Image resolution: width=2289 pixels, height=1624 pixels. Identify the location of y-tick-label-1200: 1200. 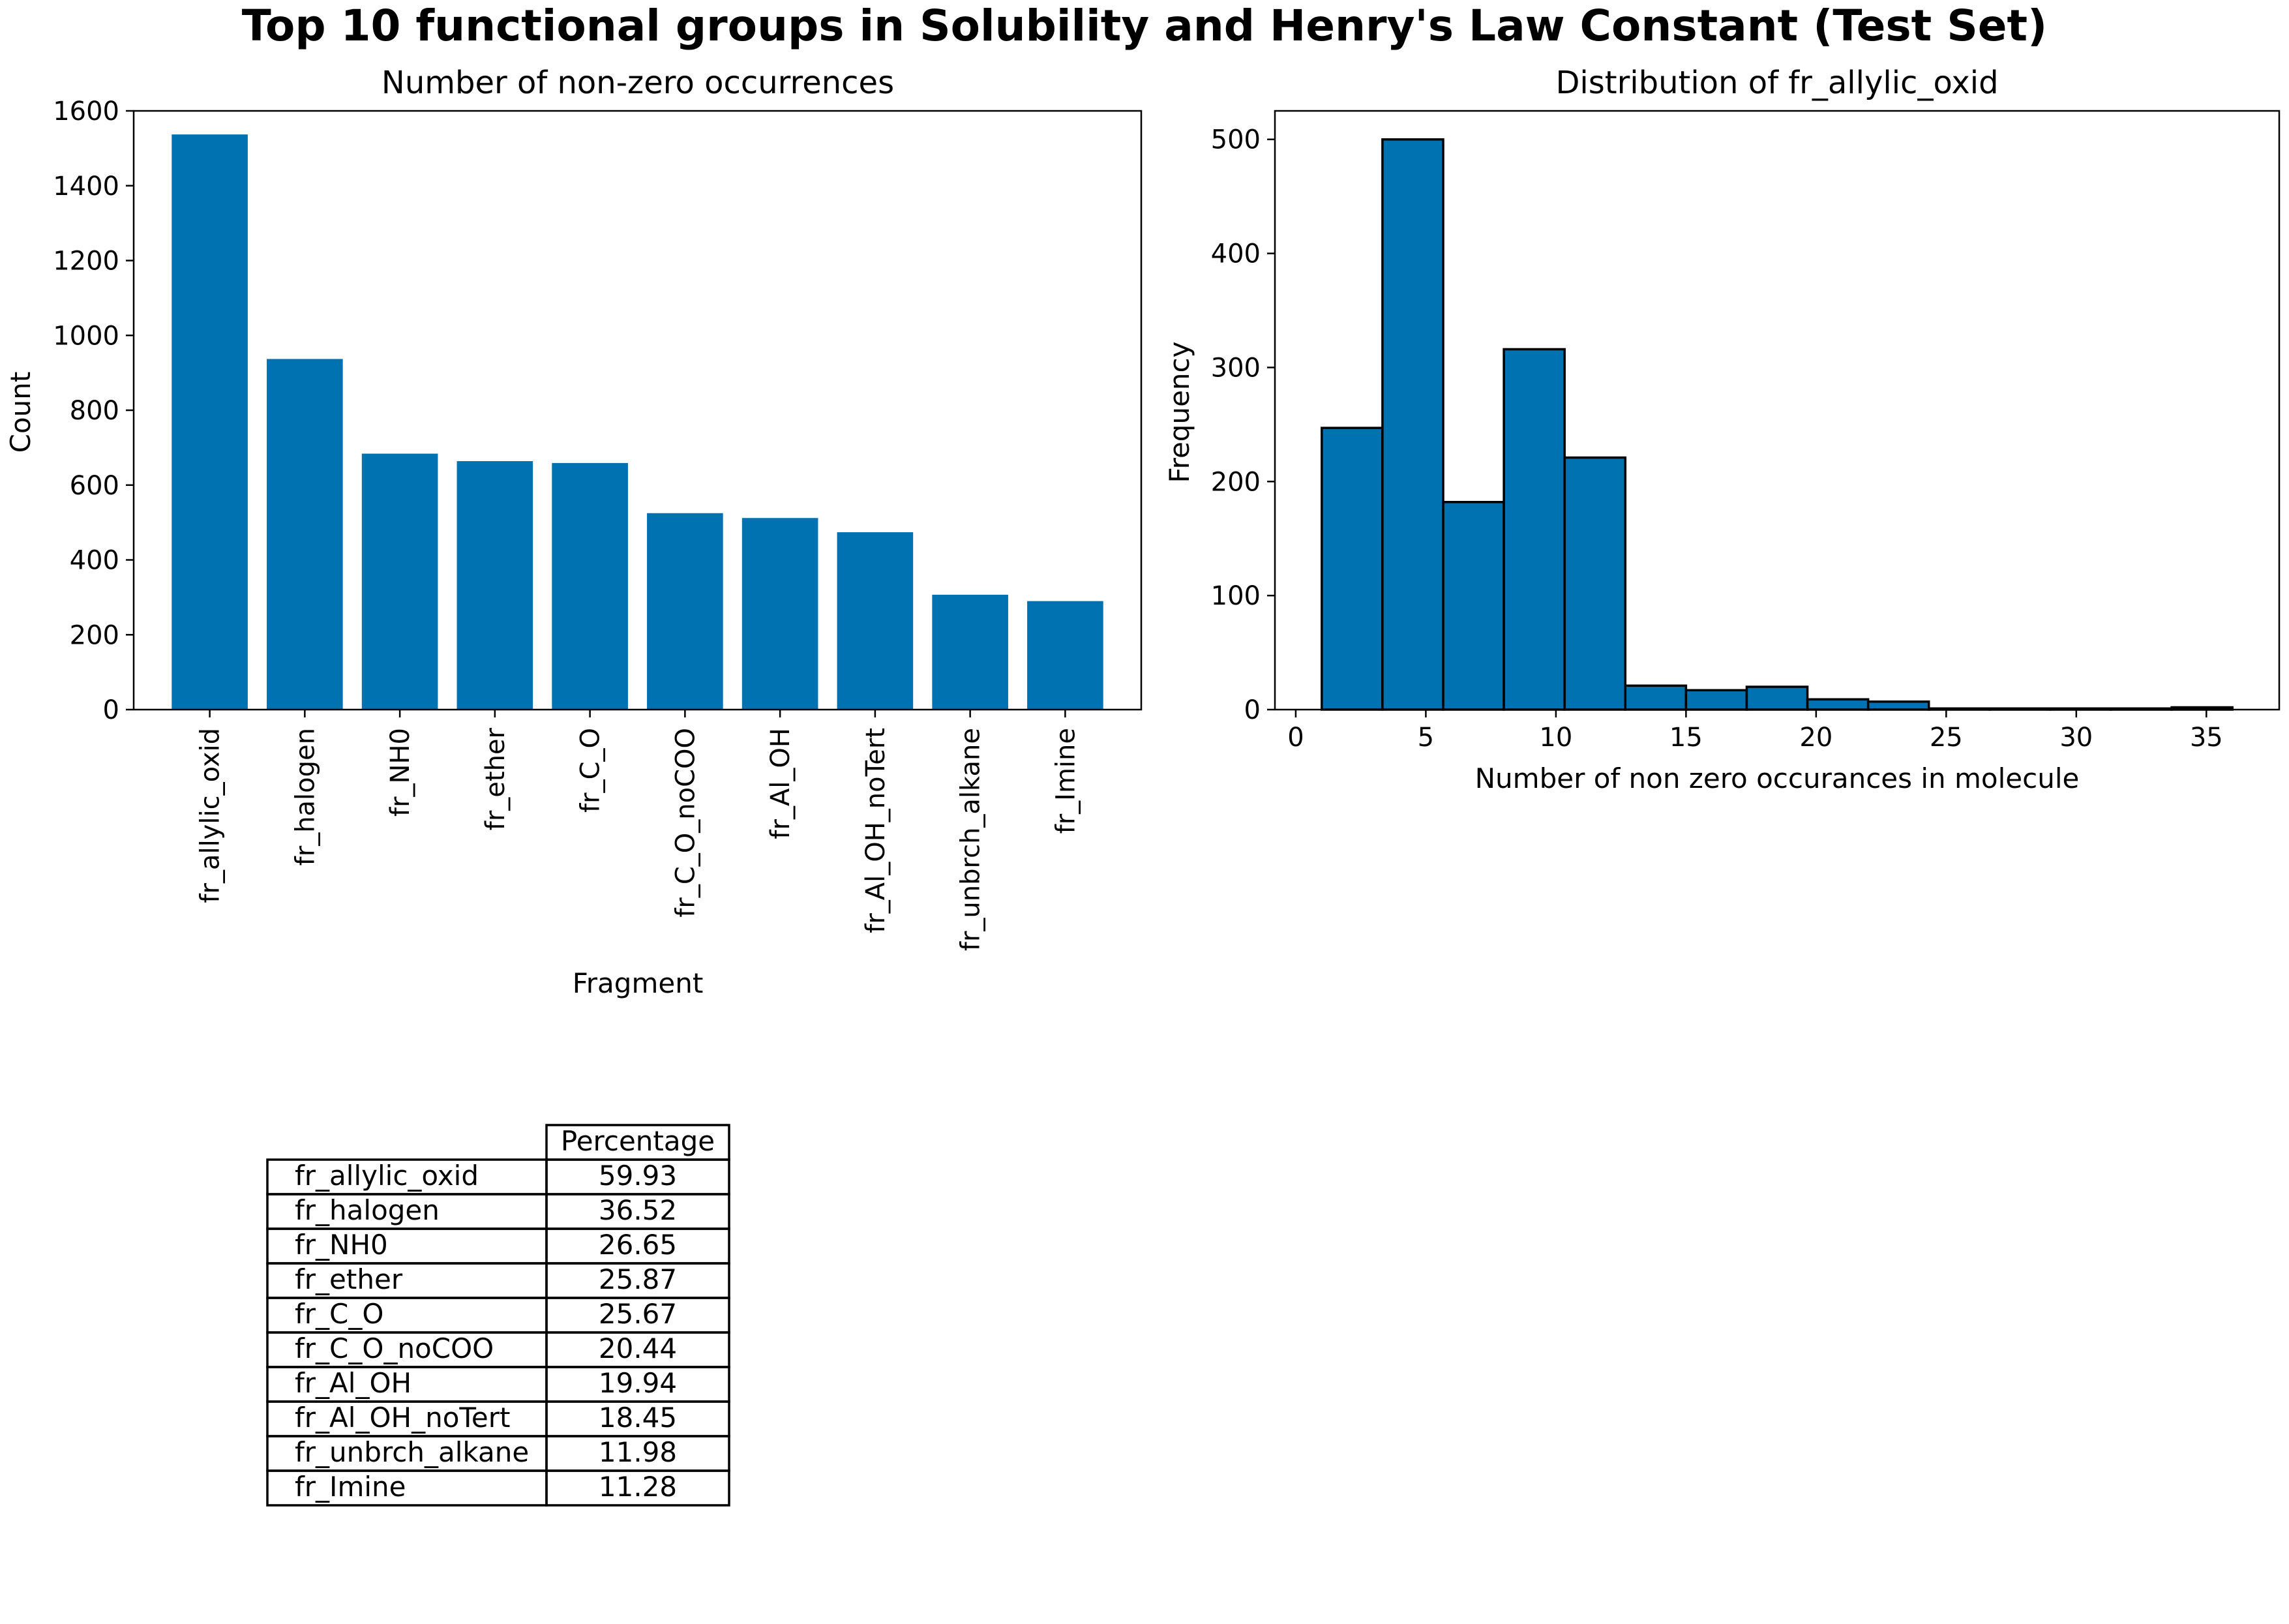
(86, 262).